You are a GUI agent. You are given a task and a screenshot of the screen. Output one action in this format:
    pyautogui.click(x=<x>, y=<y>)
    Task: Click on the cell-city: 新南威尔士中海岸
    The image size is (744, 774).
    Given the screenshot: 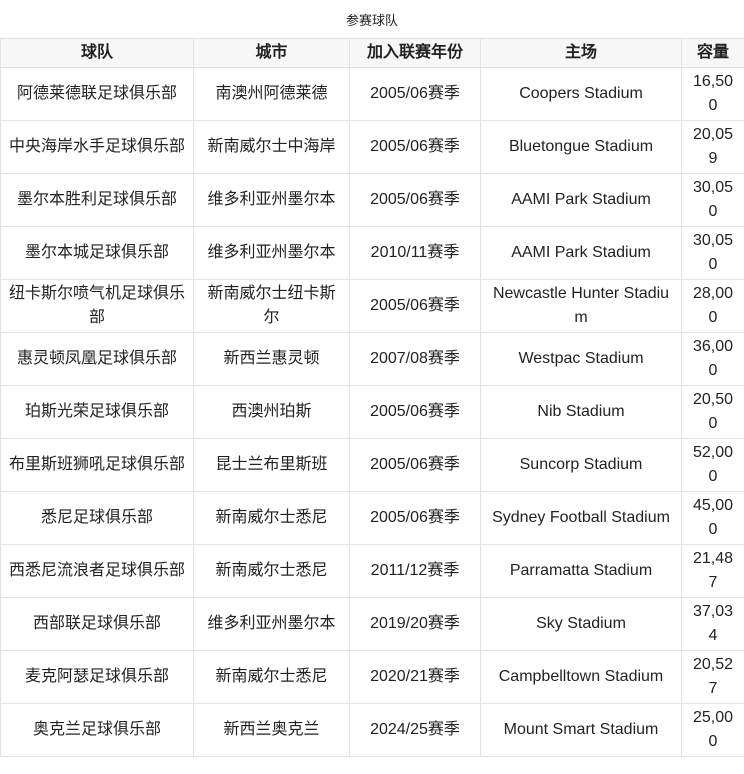 What is the action you would take?
    pyautogui.click(x=271, y=147)
    